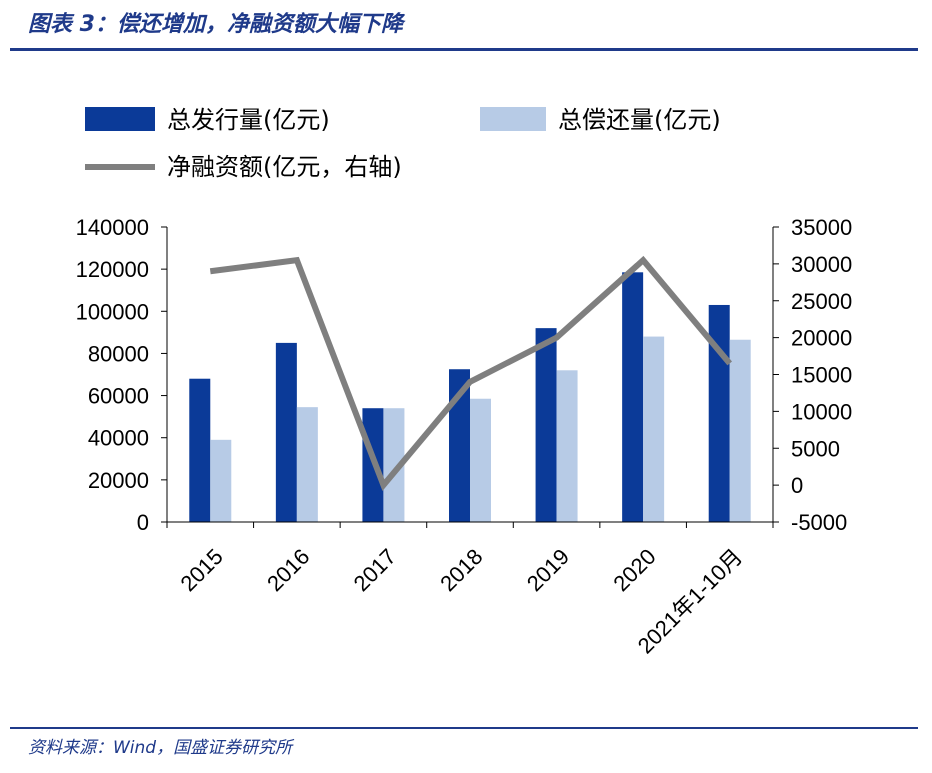 The image size is (932, 773). I want to click on y-left-tick-label: 60000, so click(118, 396).